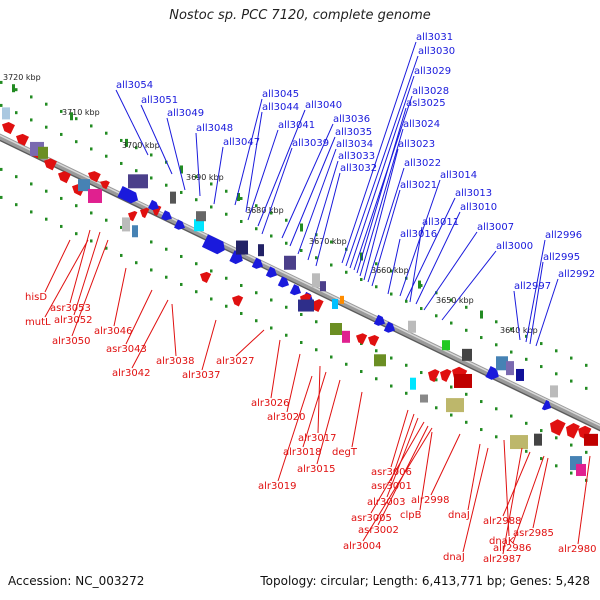 The image size is (600, 600). I want to click on gene-label-alr3038: alr3038, so click(175, 361).